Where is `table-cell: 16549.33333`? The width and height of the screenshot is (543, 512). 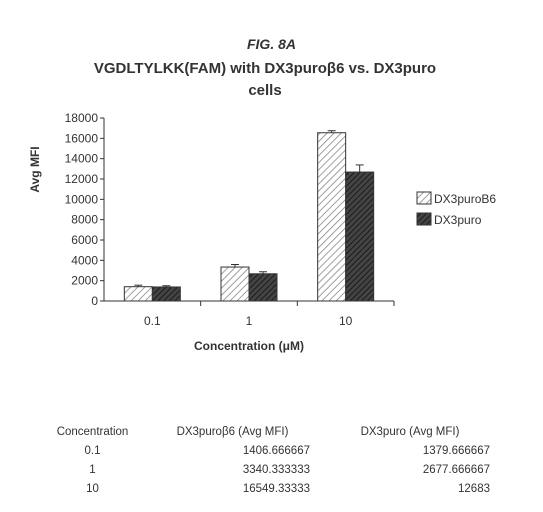
table-cell: 16549.33333 is located at coordinates (232, 488).